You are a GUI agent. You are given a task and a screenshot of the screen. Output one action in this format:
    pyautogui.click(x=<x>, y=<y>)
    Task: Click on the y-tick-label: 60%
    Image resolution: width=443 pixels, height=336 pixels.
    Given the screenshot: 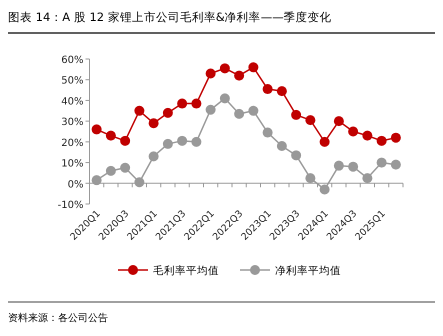 What is the action you would take?
    pyautogui.click(x=72, y=60)
    